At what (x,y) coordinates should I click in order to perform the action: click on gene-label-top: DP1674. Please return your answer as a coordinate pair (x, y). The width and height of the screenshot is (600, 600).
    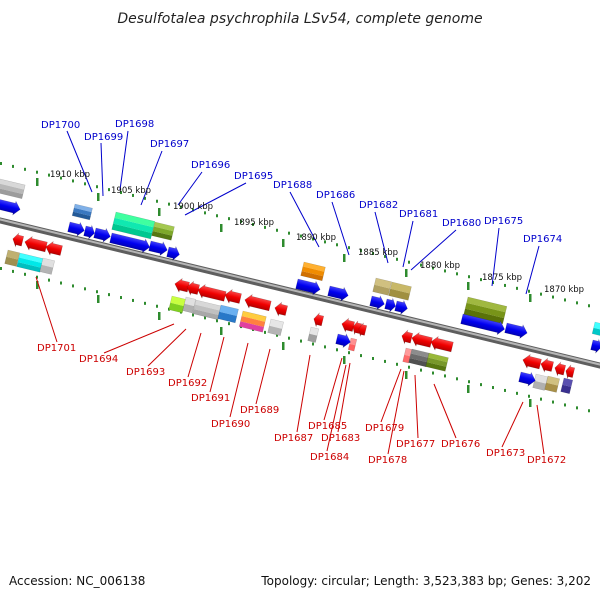
    Looking at the image, I should click on (542, 239).